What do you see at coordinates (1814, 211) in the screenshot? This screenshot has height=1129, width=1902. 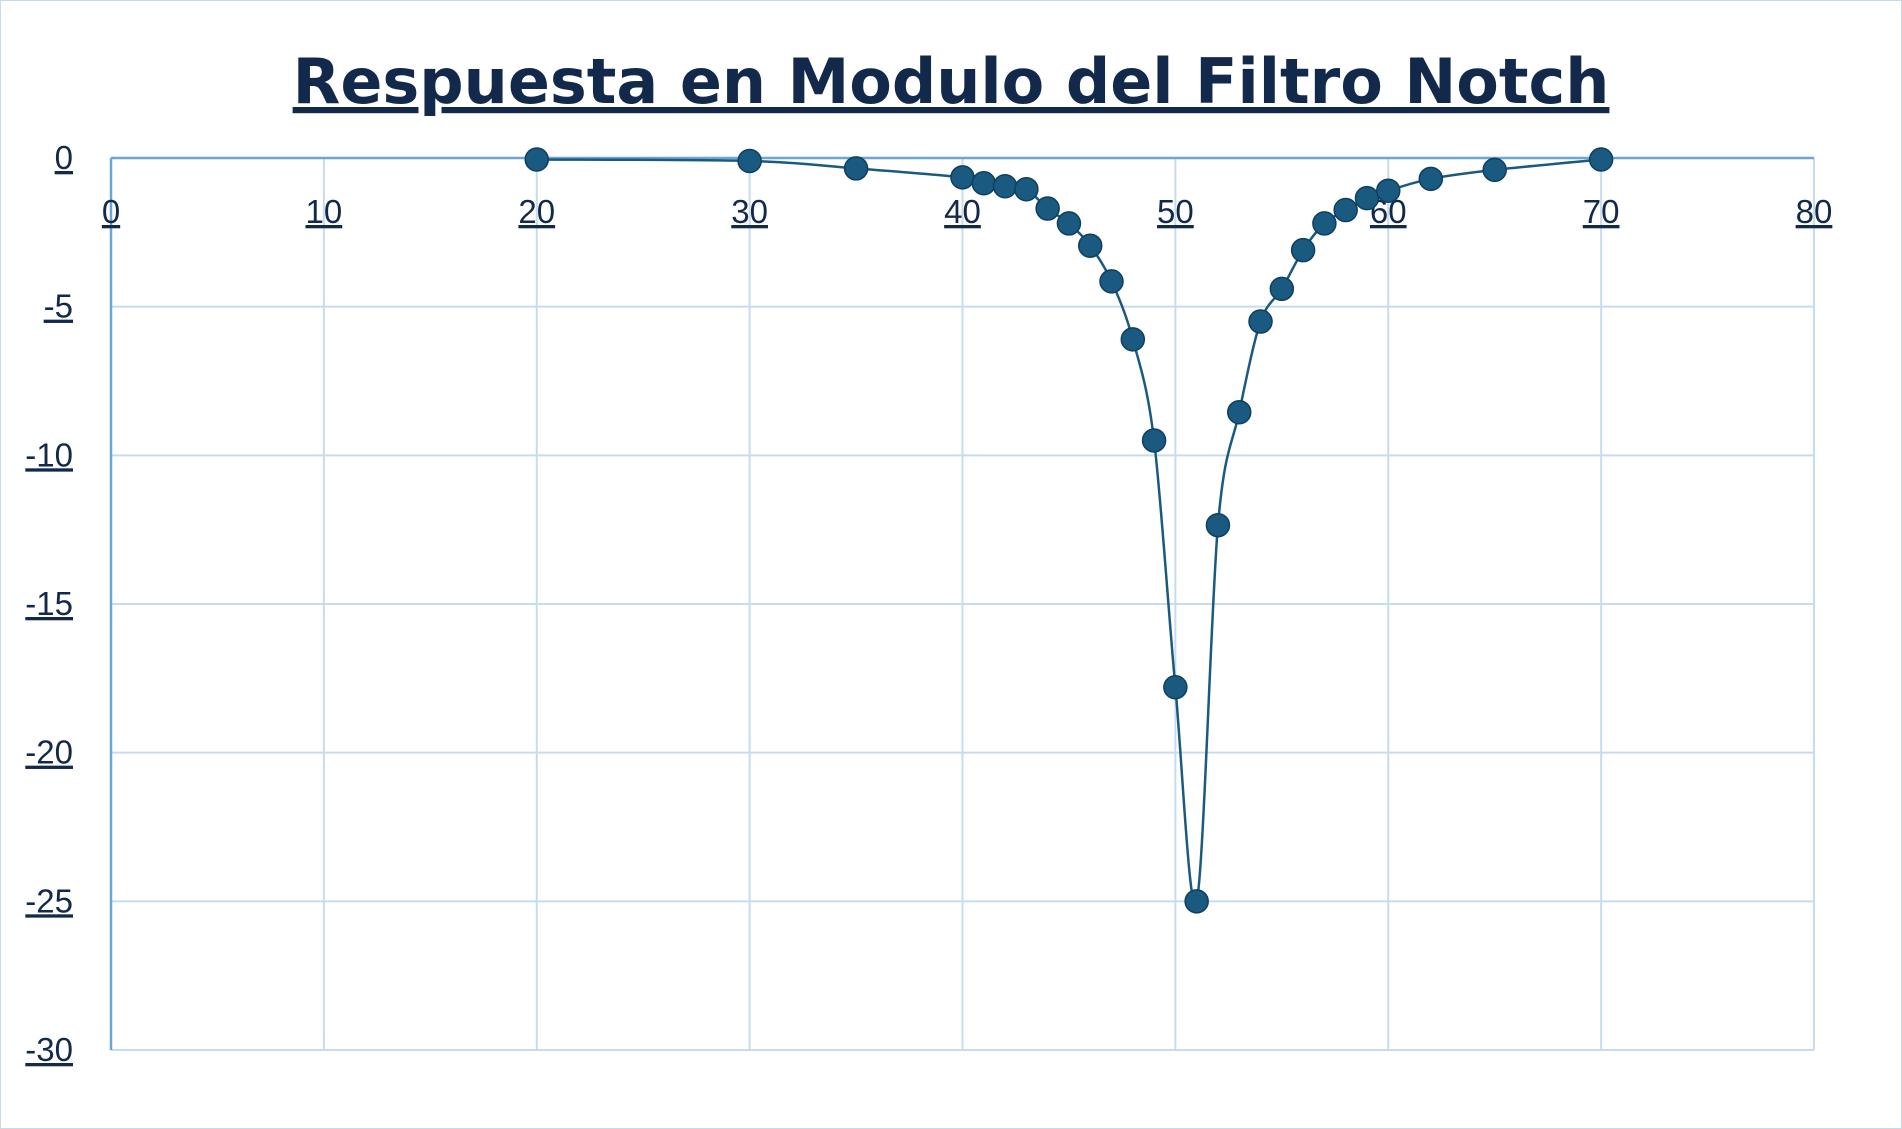 I see `x-tick-label: 80` at bounding box center [1814, 211].